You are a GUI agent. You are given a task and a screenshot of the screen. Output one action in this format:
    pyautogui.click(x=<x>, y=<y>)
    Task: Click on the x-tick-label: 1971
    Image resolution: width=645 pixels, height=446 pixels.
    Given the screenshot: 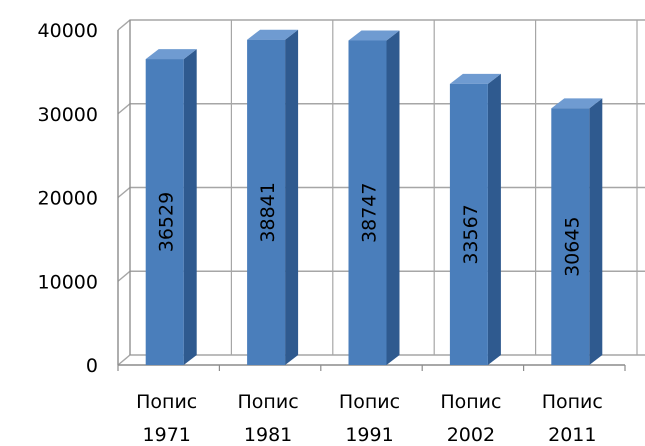 What is the action you would take?
    pyautogui.click(x=167, y=435)
    